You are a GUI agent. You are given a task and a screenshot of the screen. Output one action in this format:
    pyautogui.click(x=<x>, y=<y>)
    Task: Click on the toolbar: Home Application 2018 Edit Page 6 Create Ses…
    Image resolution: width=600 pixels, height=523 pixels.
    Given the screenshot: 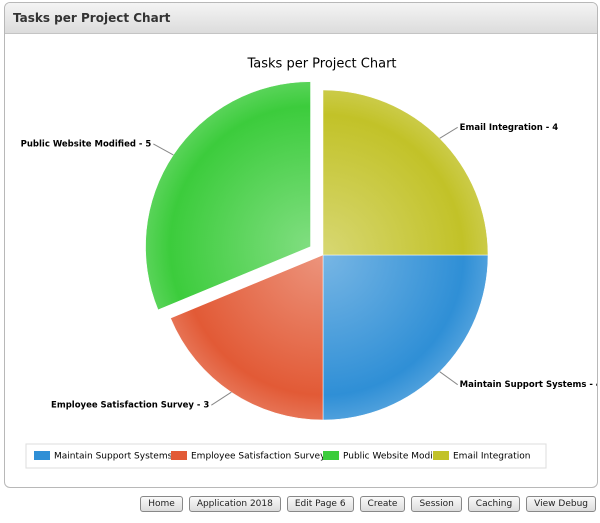 What is the action you would take?
    pyautogui.click(x=300, y=506)
    